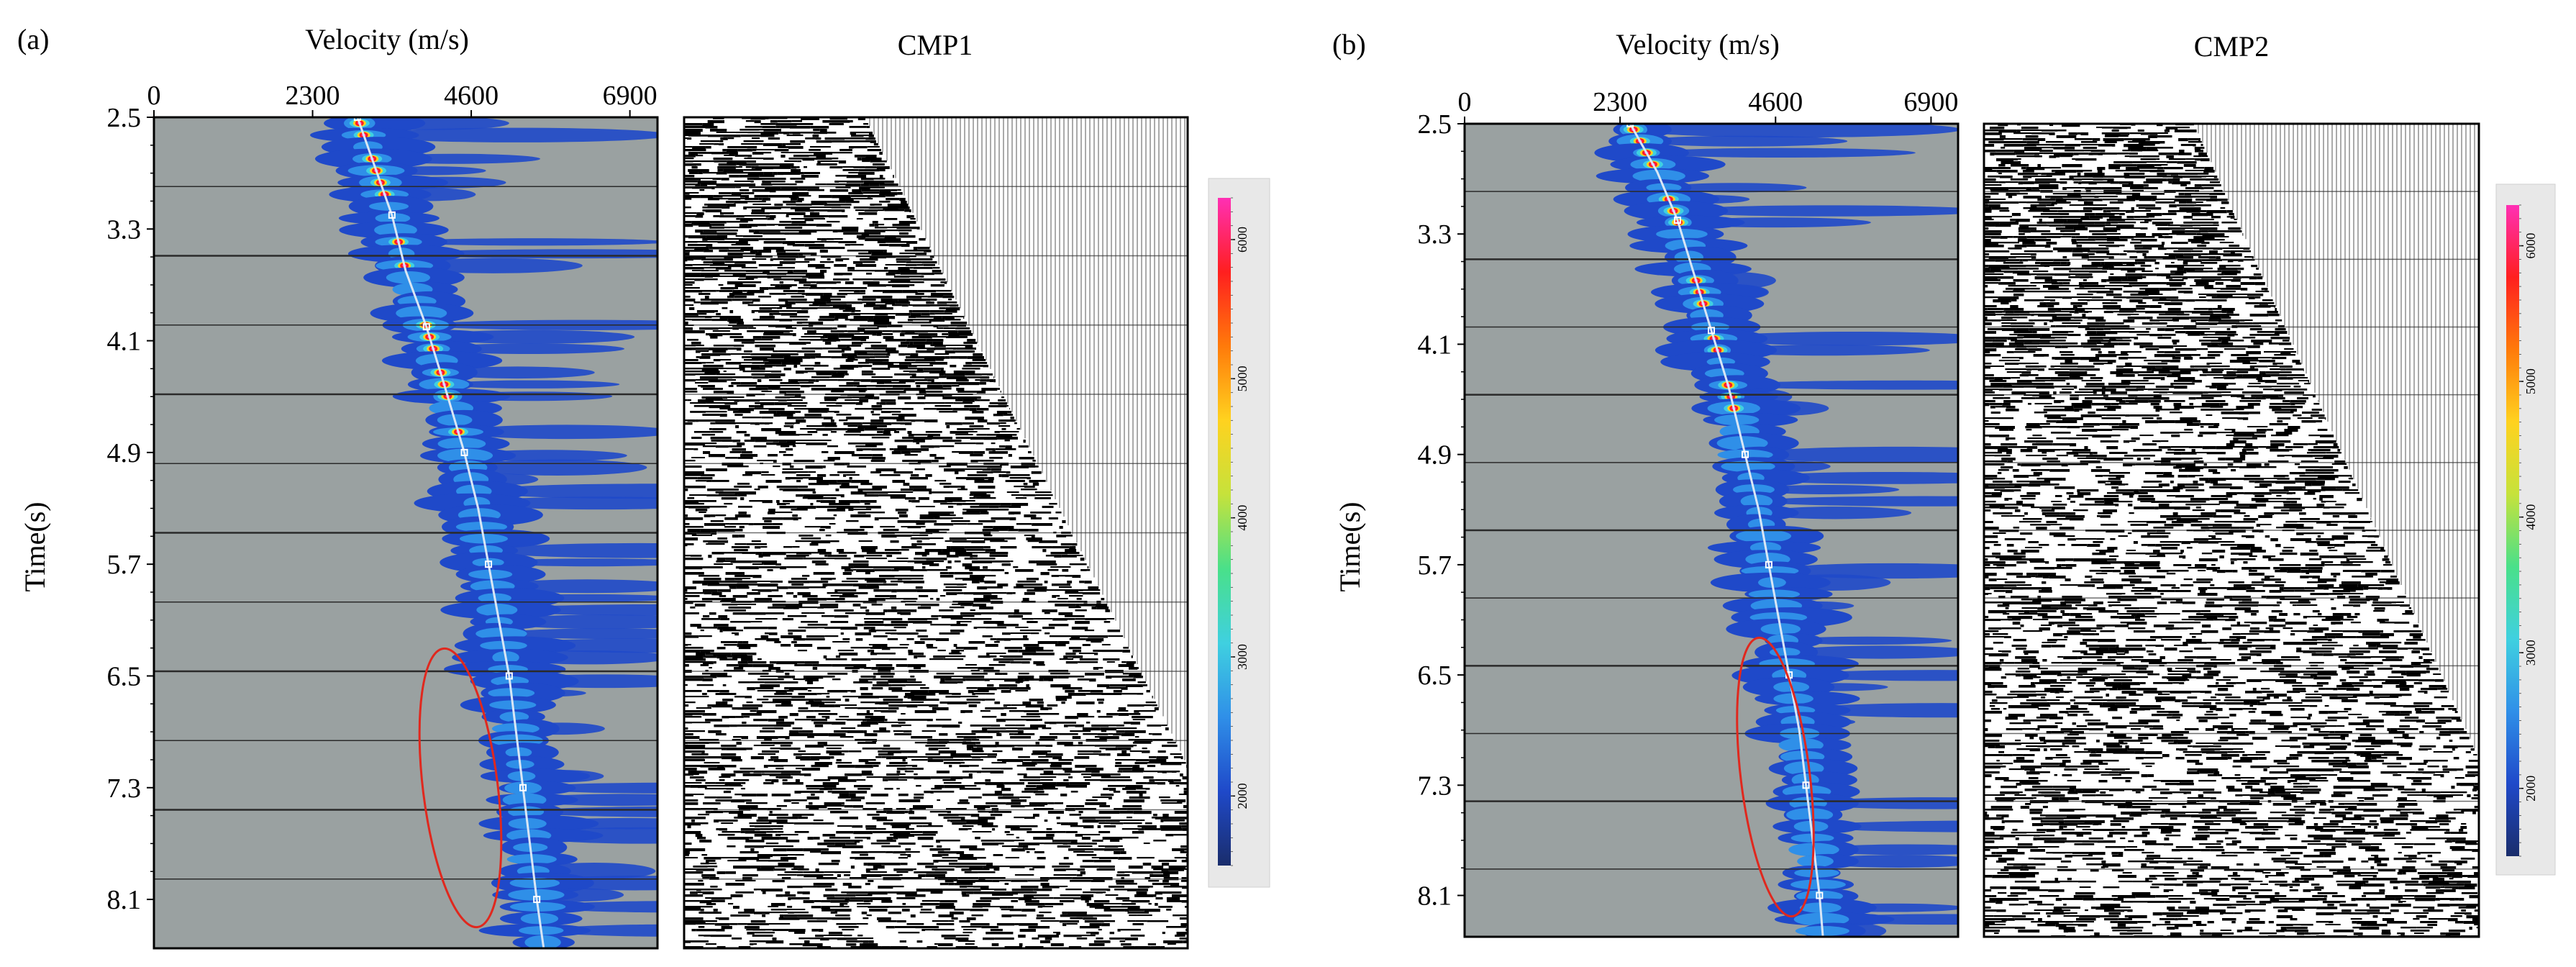  Describe the element at coordinates (33, 39) in the screenshot. I see `panel-label-a: (a)` at that location.